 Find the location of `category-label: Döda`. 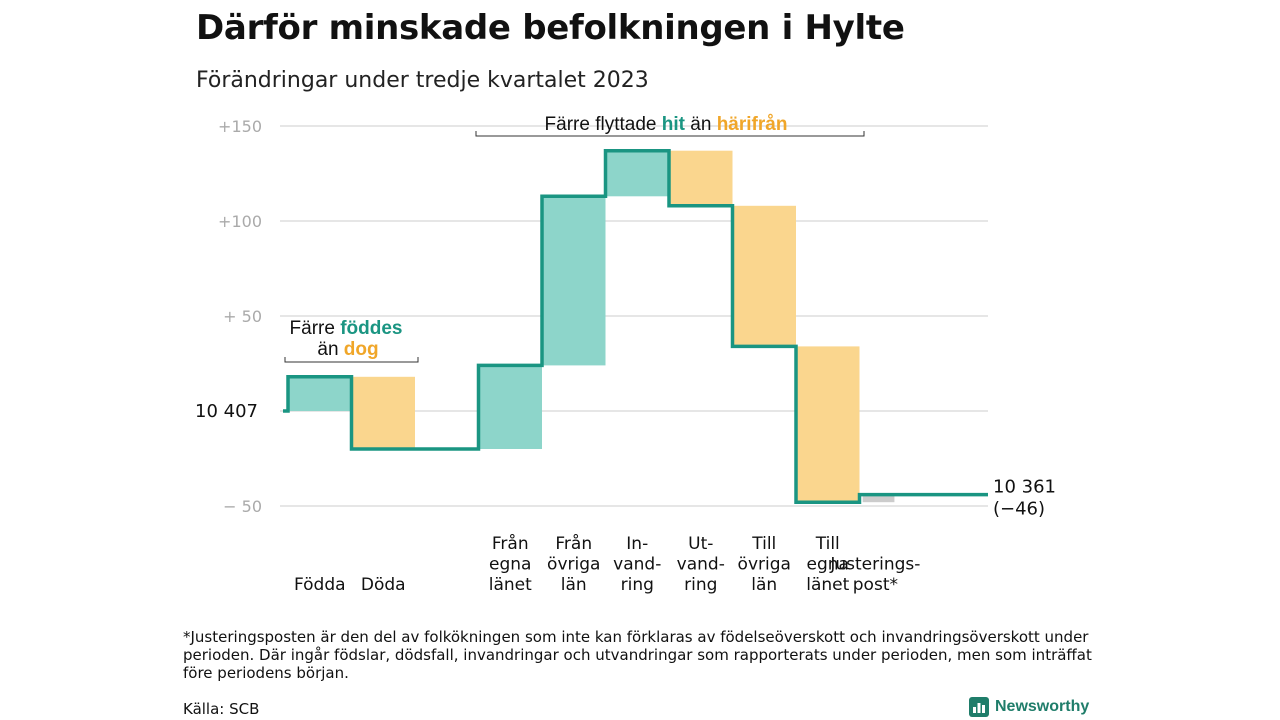

category-label: Döda is located at coordinates (383, 585).